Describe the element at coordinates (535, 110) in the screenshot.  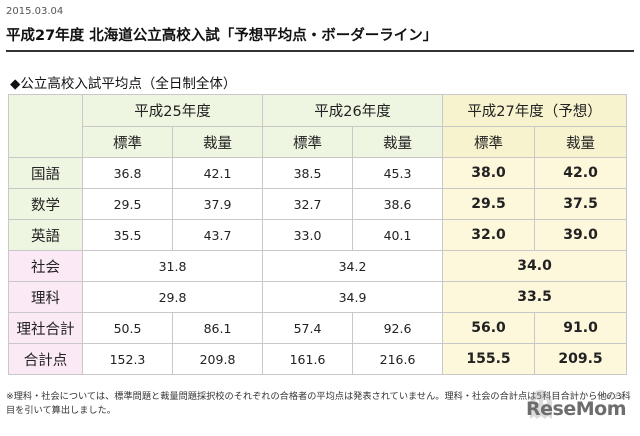
I see `year-header-h27-predicted: 平成27年度（予想）` at that location.